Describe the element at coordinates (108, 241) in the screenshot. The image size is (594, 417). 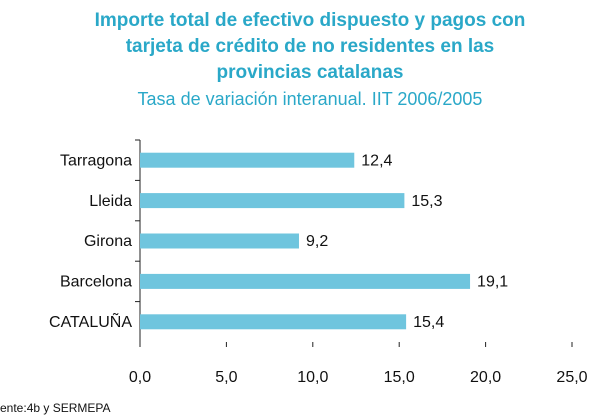
I see `y-tick-label: Girona` at that location.